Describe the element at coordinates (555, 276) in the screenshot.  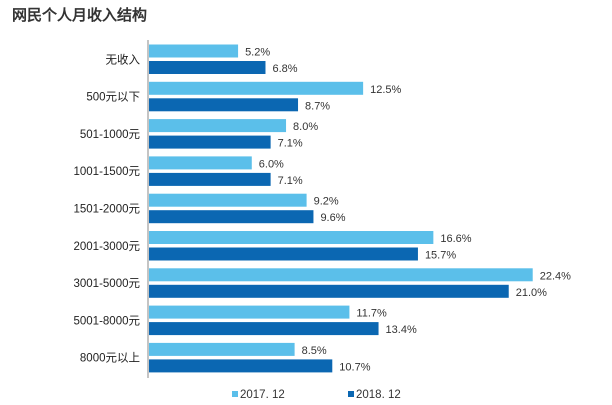
I see `data-label: 22.4%` at that location.